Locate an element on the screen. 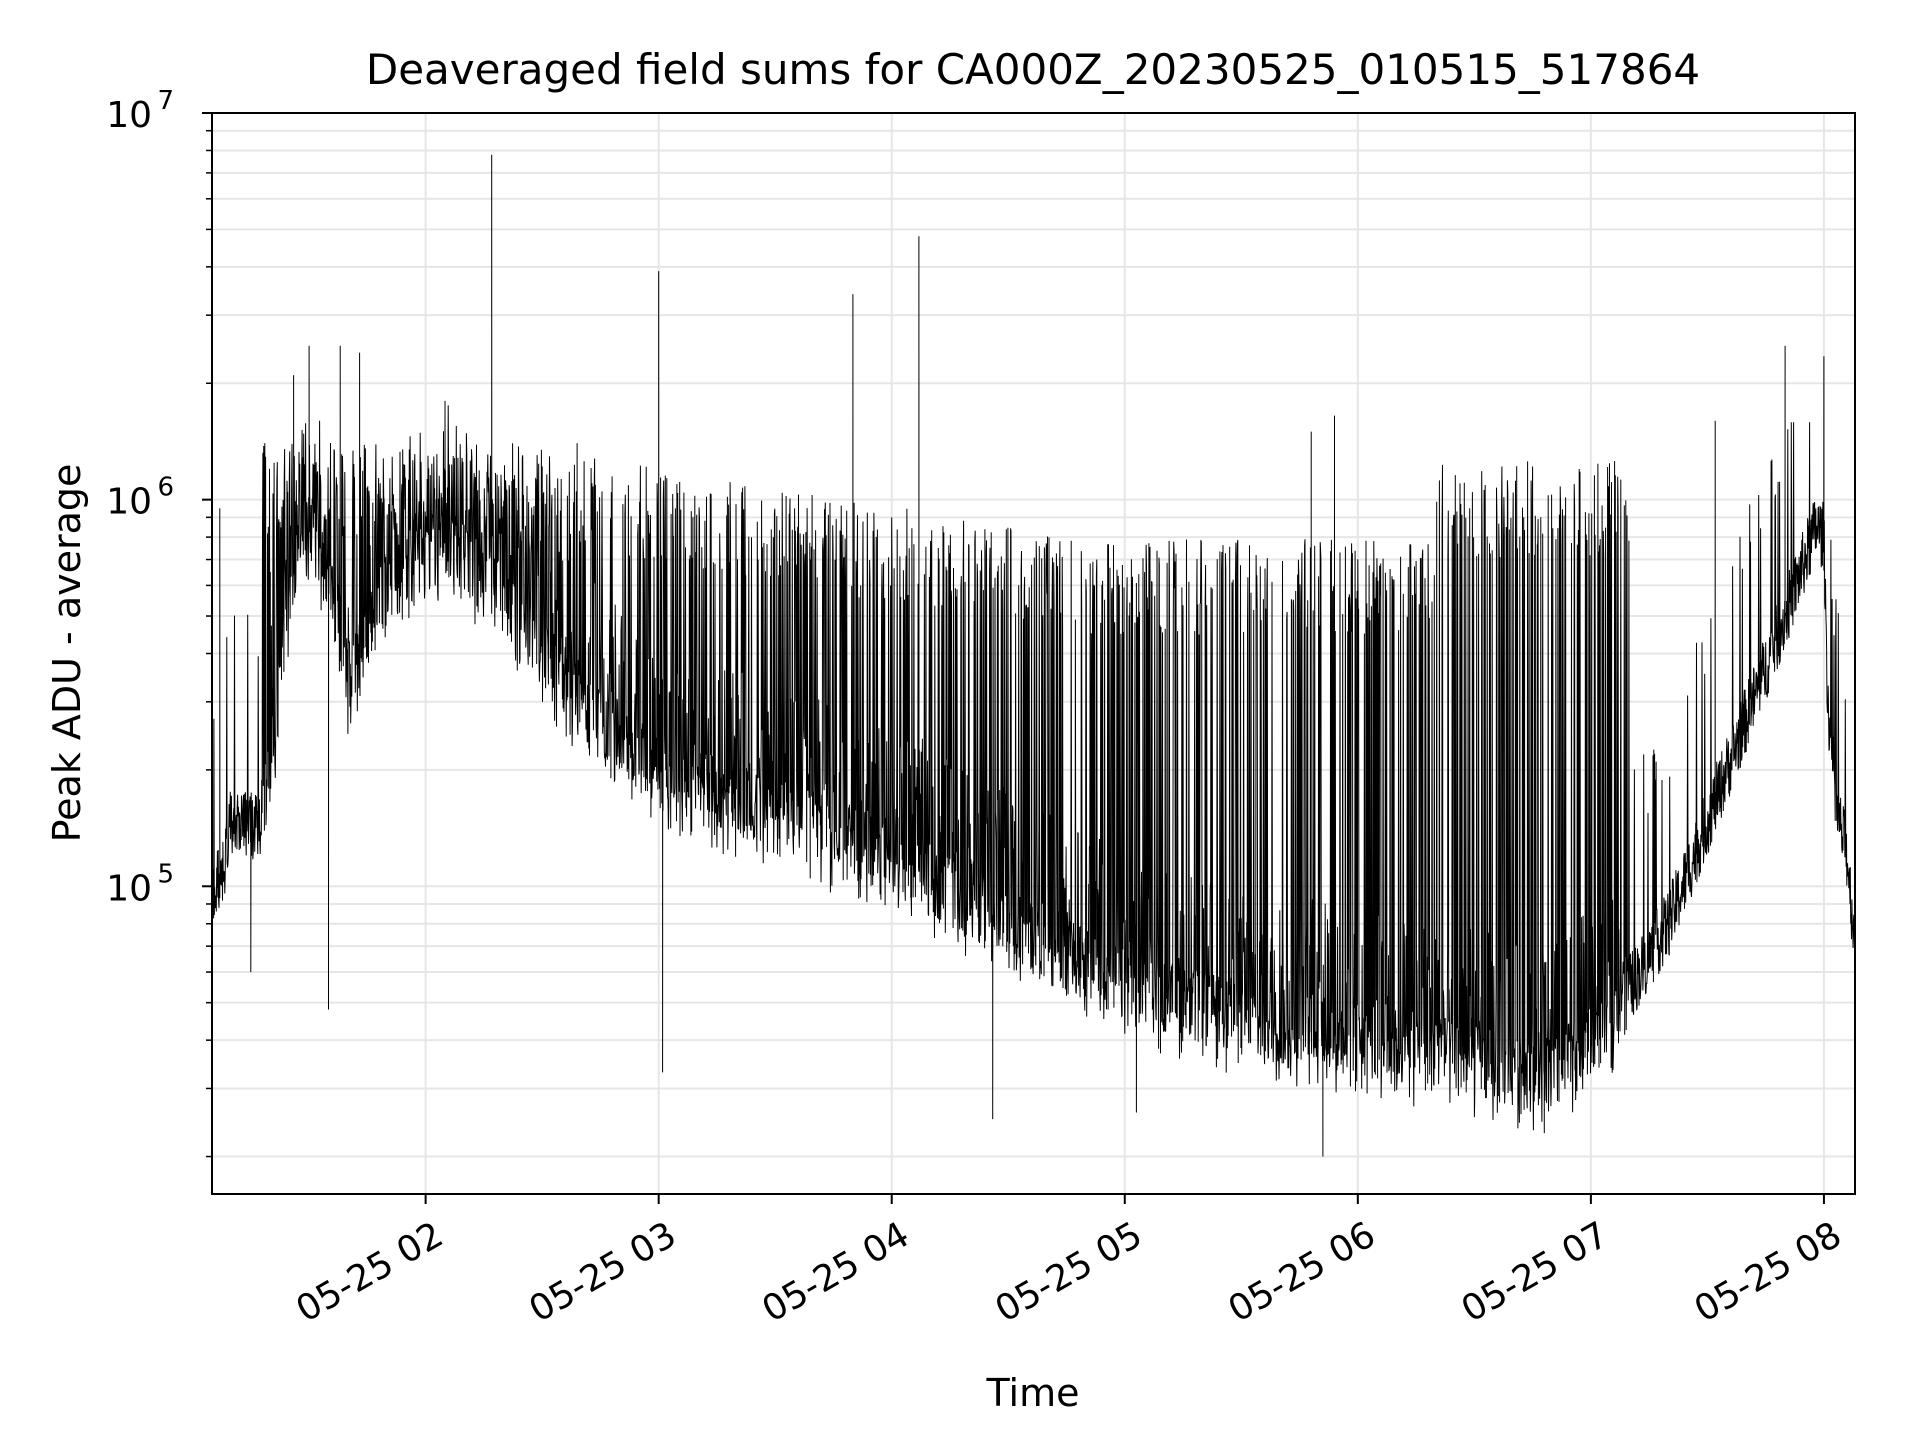 The height and width of the screenshot is (1440, 1920). y-tick-label: 10 7 is located at coordinates (140, 111).